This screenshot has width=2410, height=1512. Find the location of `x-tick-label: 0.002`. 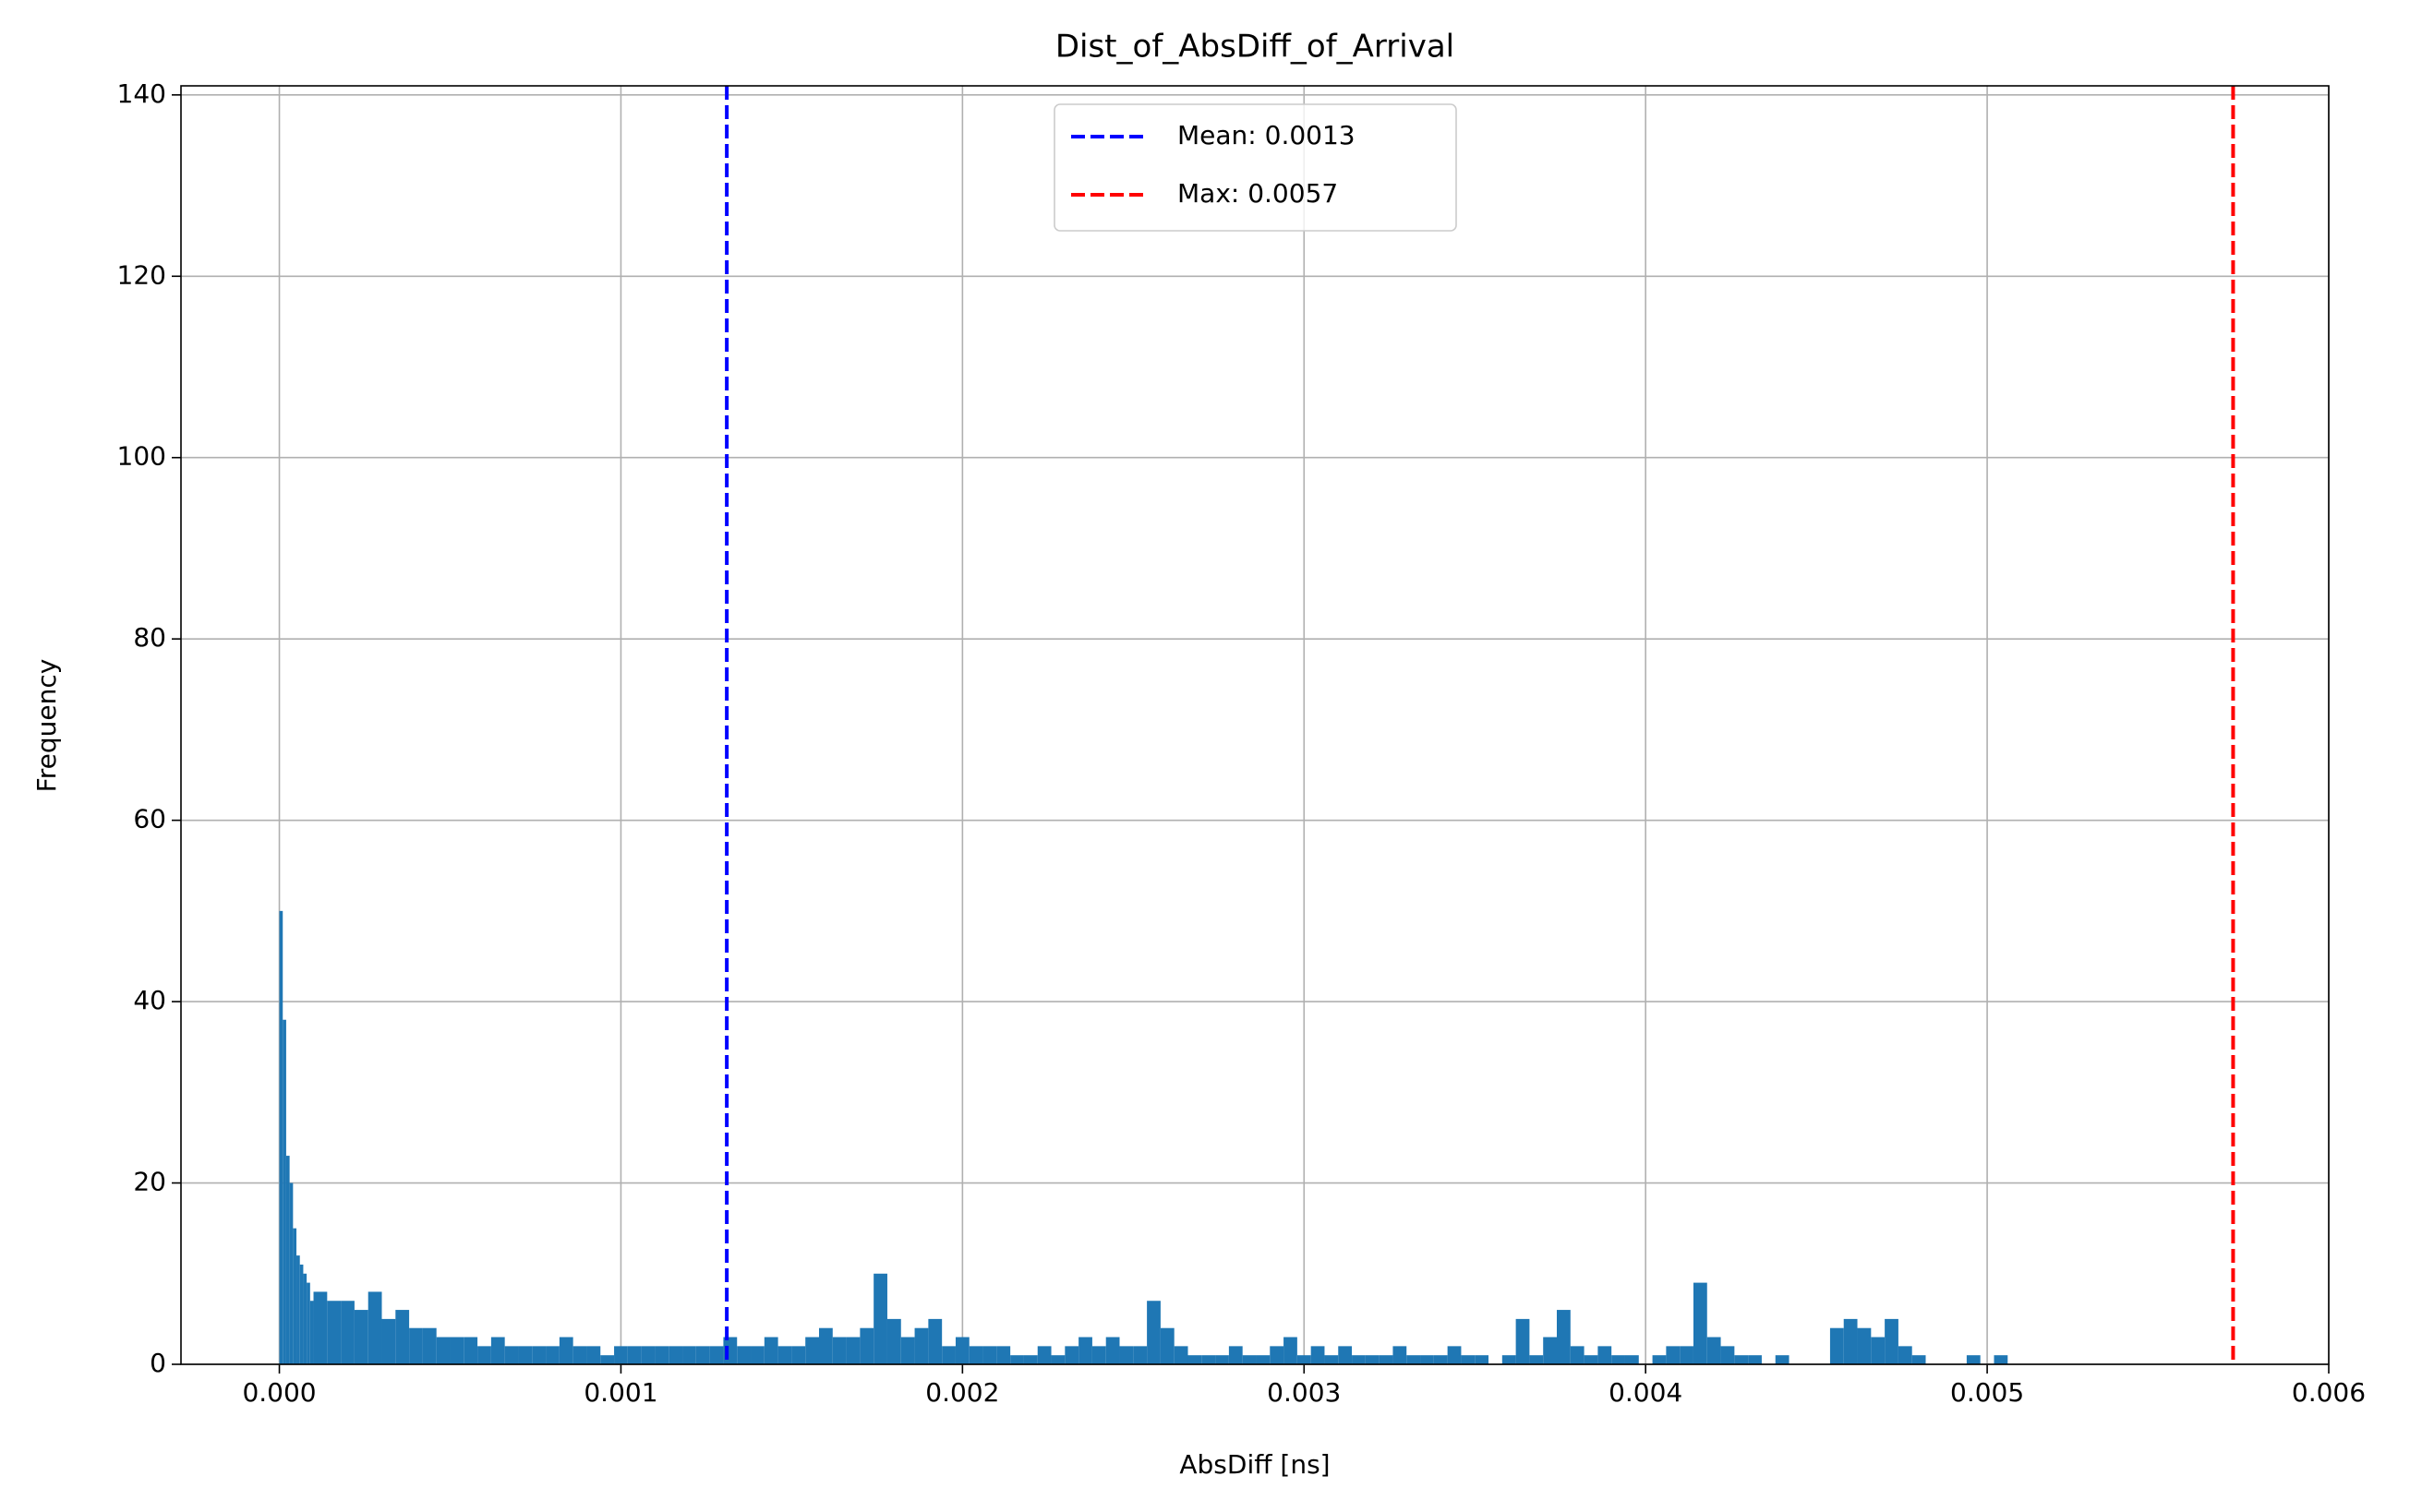

x-tick-label: 0.002 is located at coordinates (962, 1392).